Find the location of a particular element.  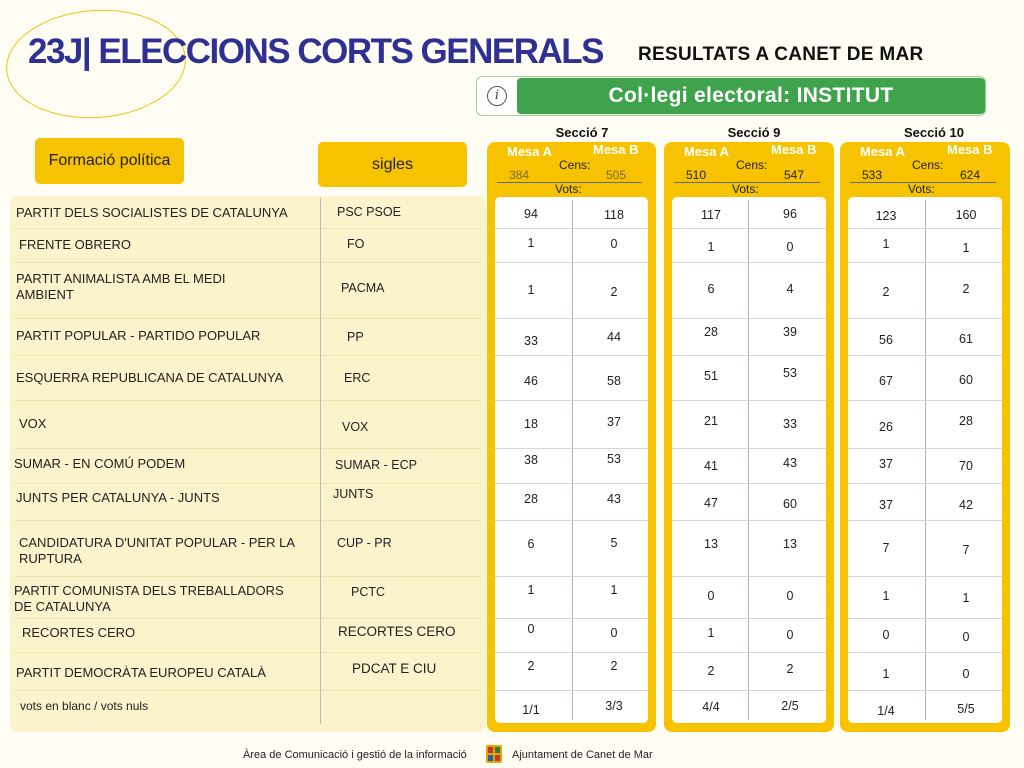

party-acronym: PACMA is located at coordinates (363, 288).